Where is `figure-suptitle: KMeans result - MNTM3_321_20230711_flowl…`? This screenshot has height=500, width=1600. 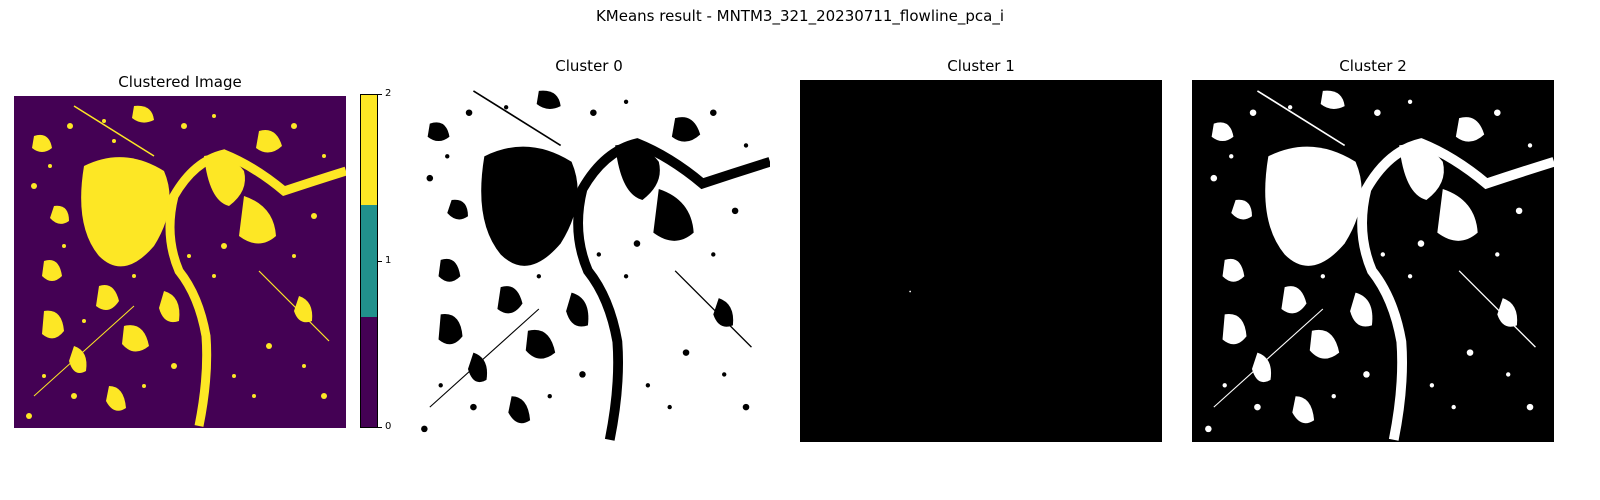
figure-suptitle: KMeans result - MNTM3_321_20230711_flowl… is located at coordinates (800, 16).